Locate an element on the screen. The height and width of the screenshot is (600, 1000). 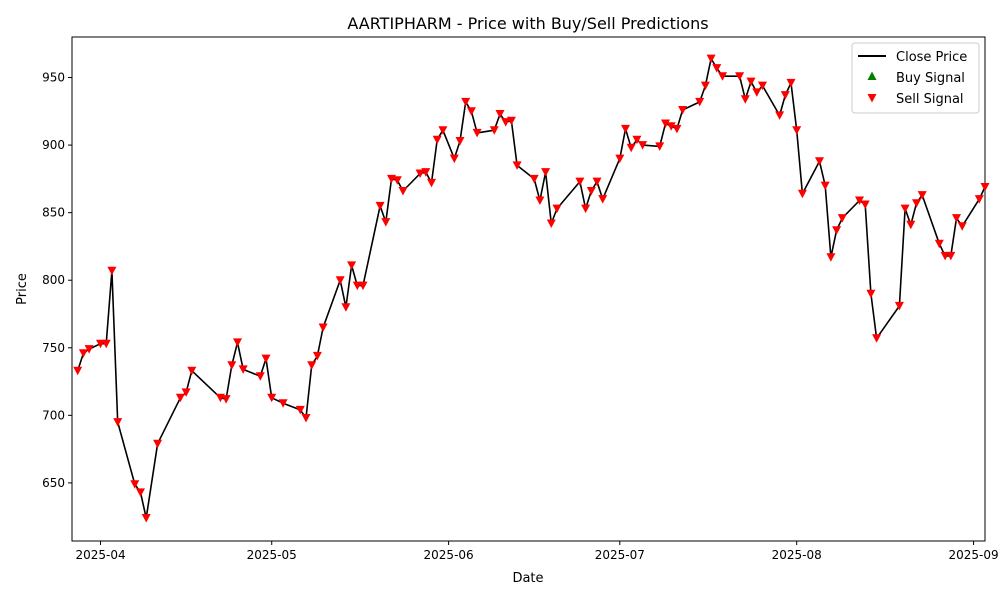
y-tick-label: 850 is located at coordinates (53, 213).